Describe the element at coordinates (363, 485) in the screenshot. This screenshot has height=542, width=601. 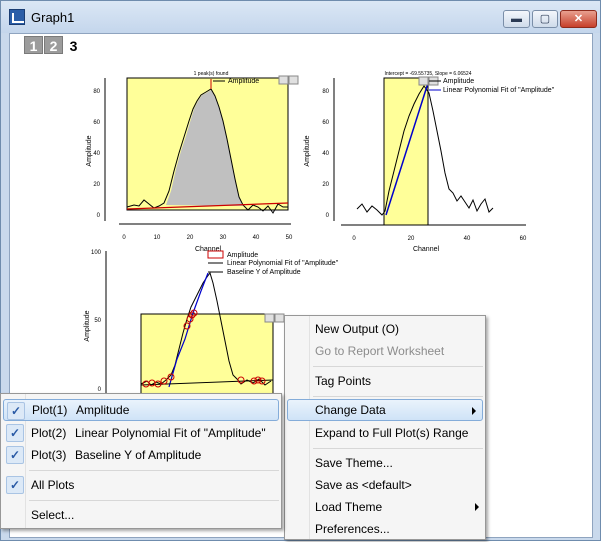
I see `menu-item-save-as-default: Save as <default>` at that location.